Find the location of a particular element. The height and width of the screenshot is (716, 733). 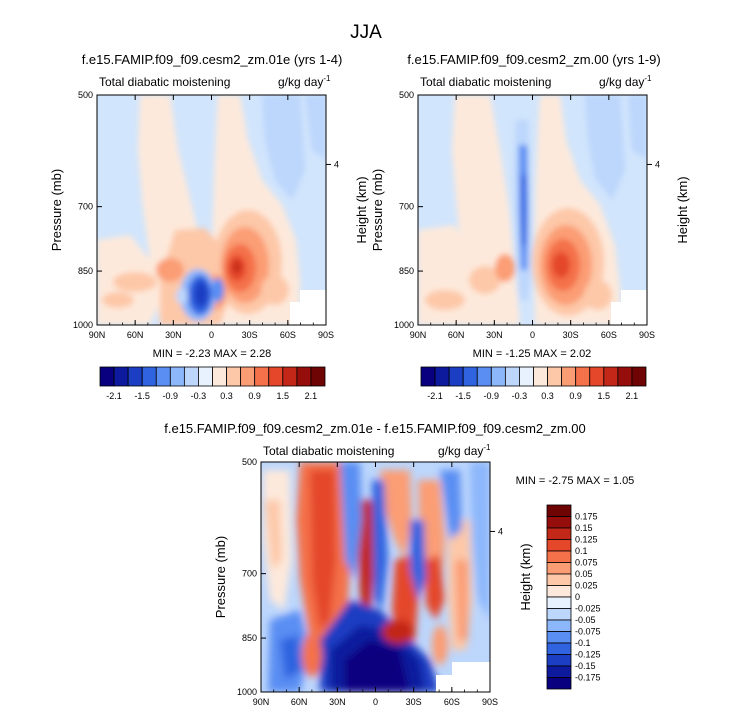

colorbar-label: 0.075 is located at coordinates (586, 563).